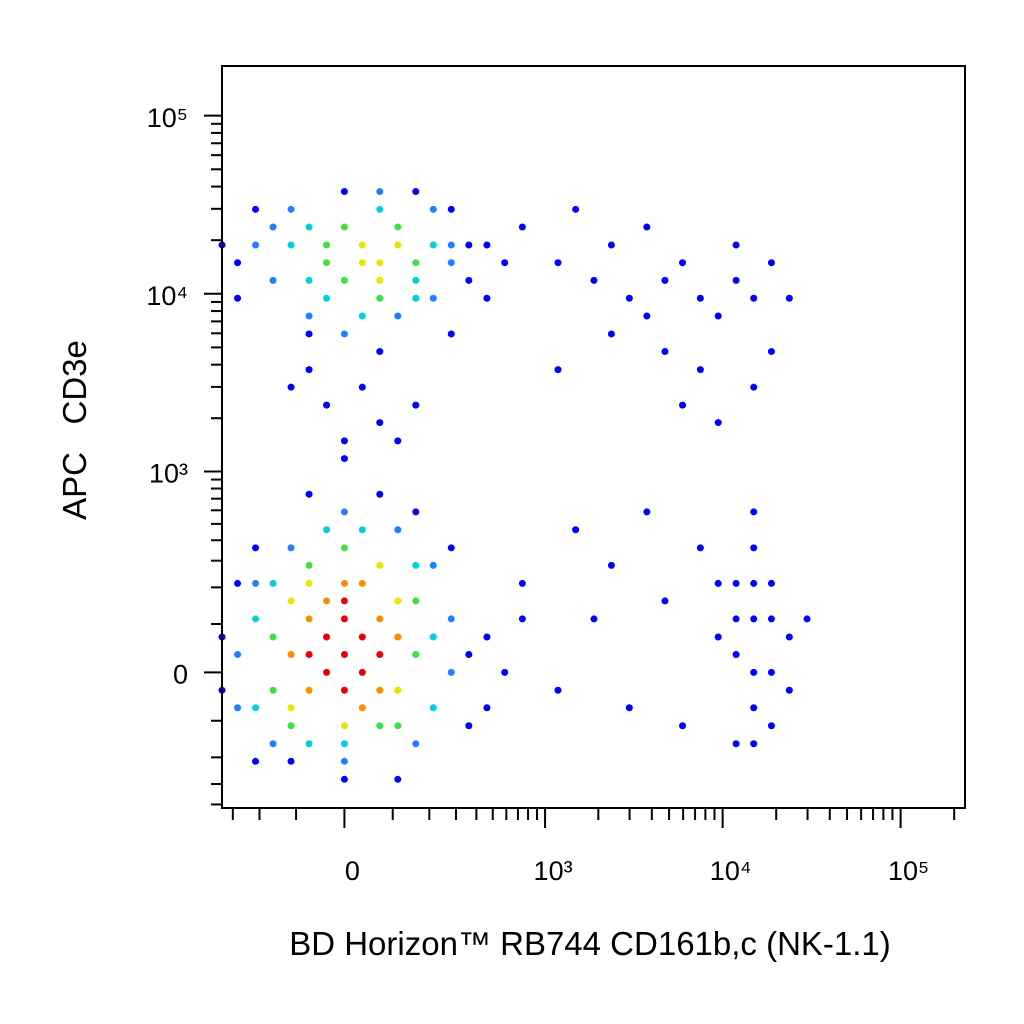 This screenshot has width=1024, height=1024. Describe the element at coordinates (74, 430) in the screenshot. I see `y-axis-label: APC CD3e` at that location.